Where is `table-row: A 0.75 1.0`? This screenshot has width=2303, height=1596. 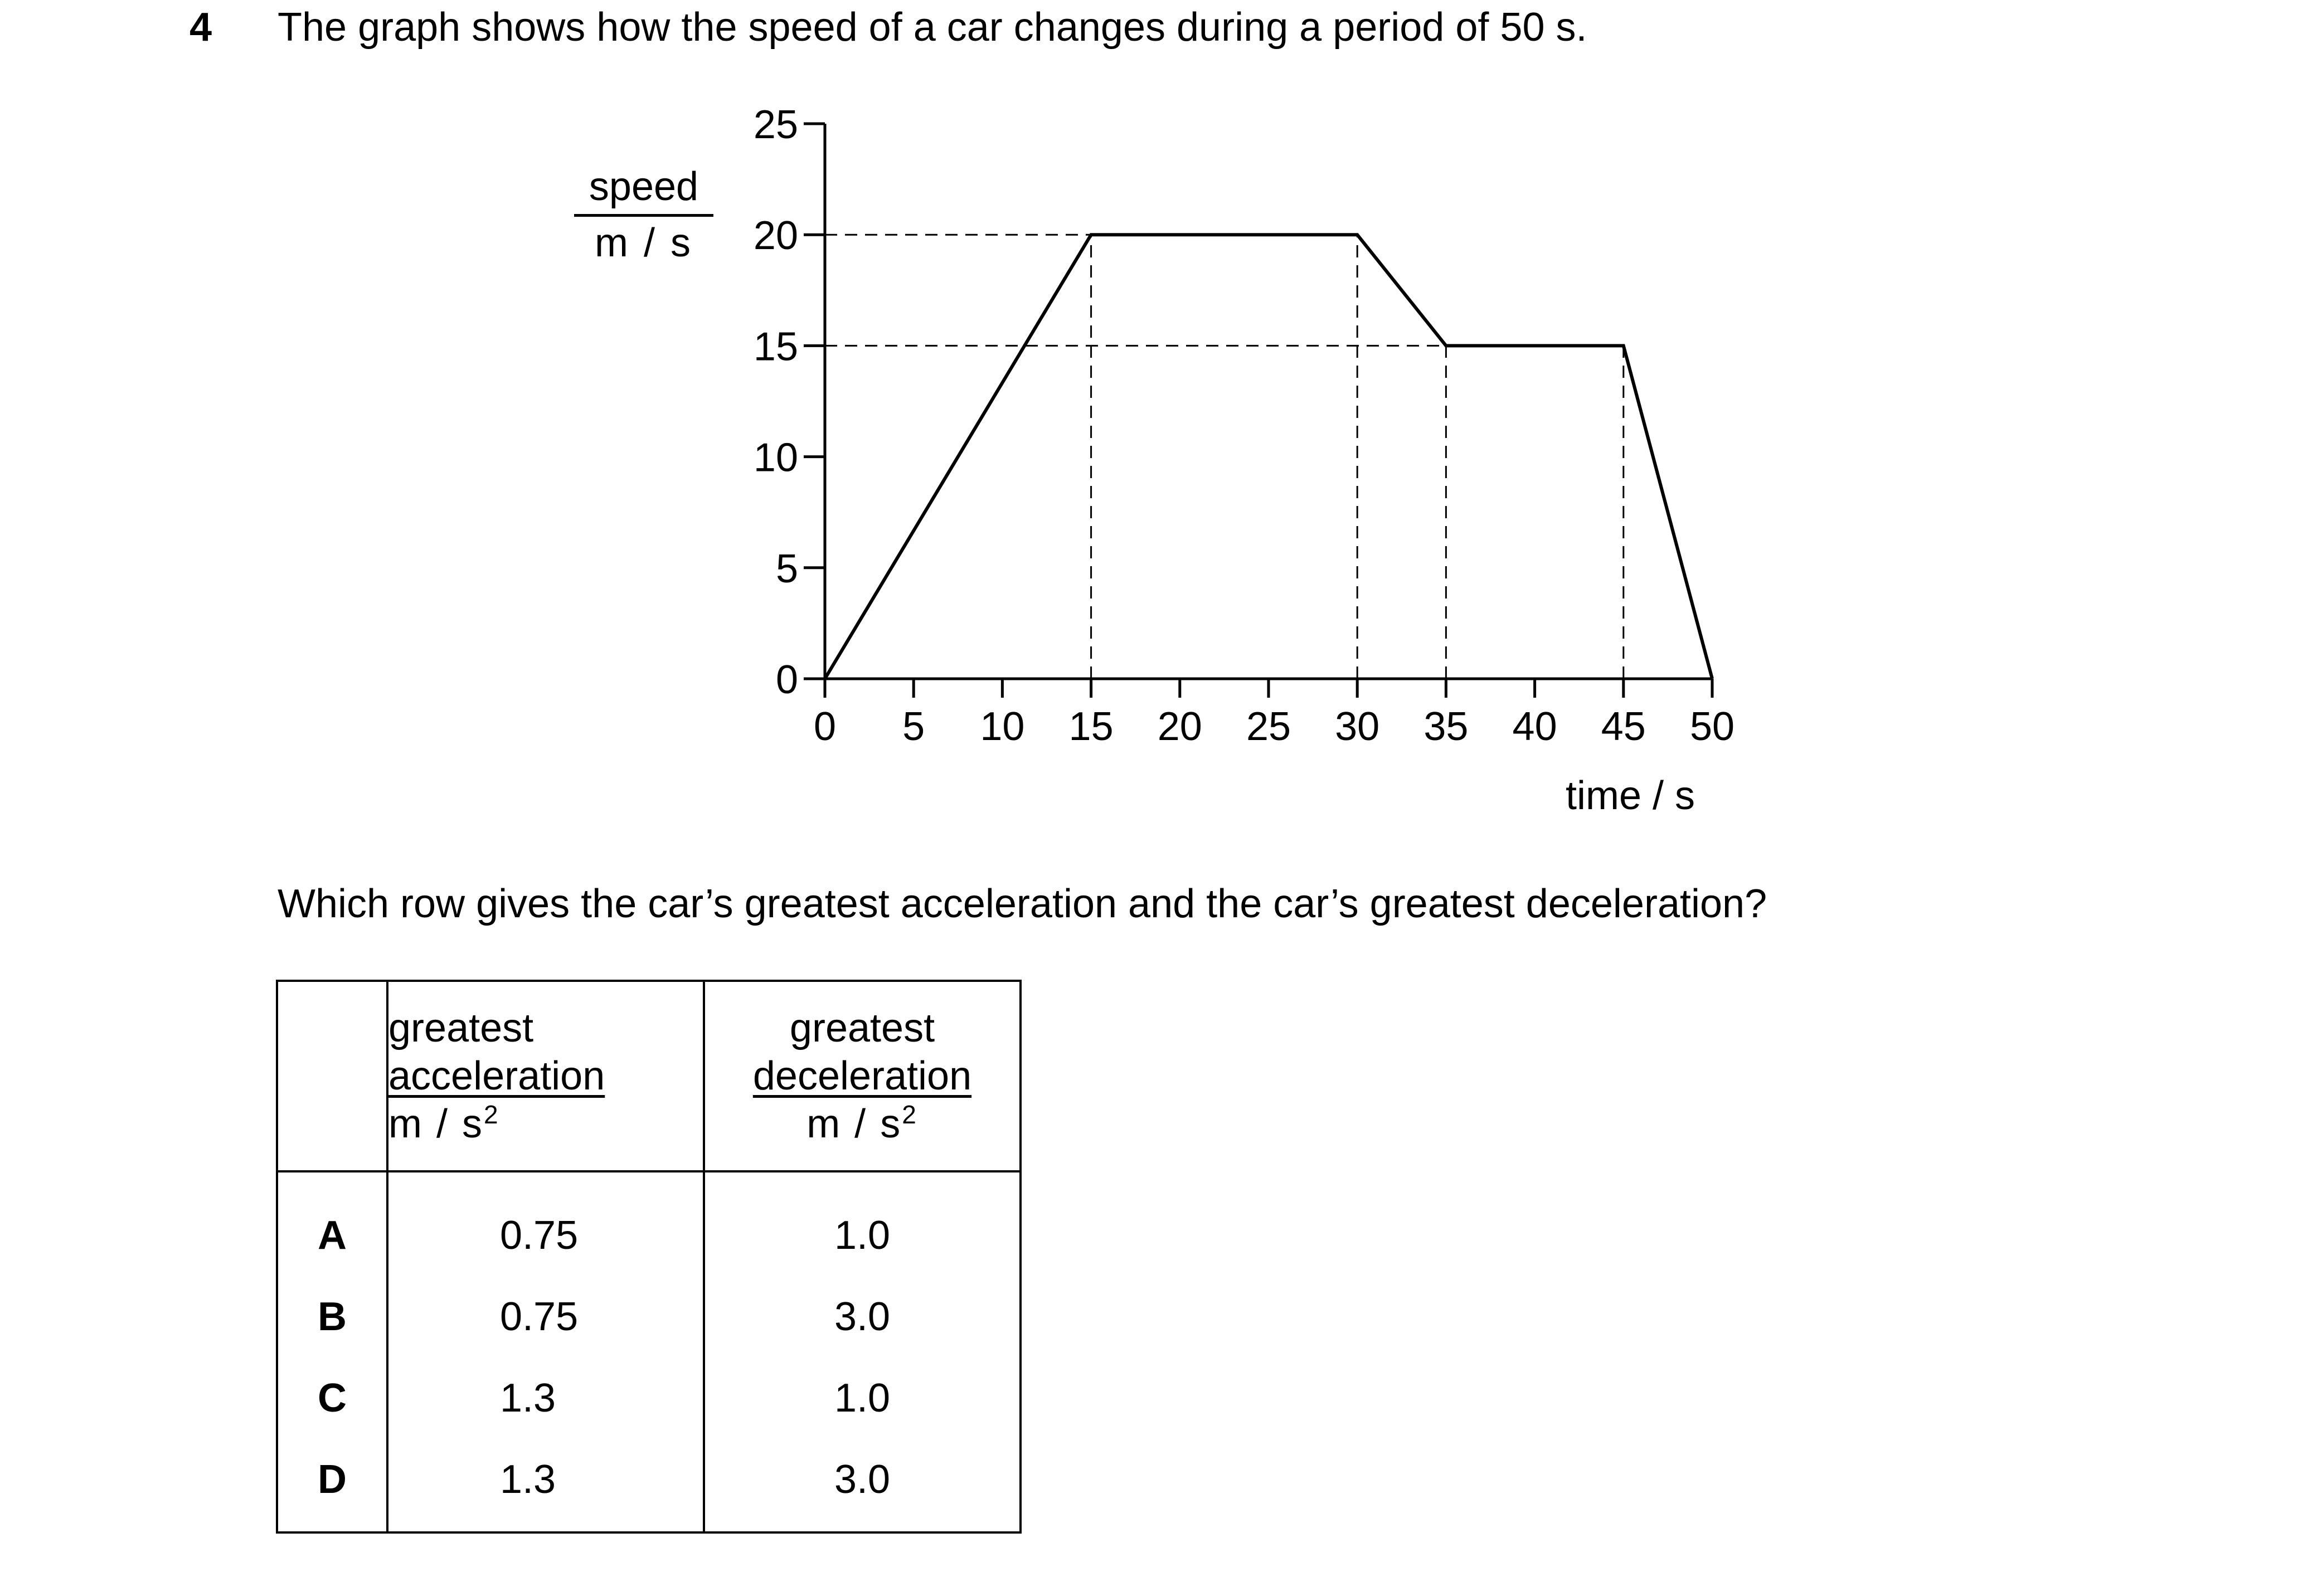
table-row: A 0.75 1.0 is located at coordinates (649, 1223).